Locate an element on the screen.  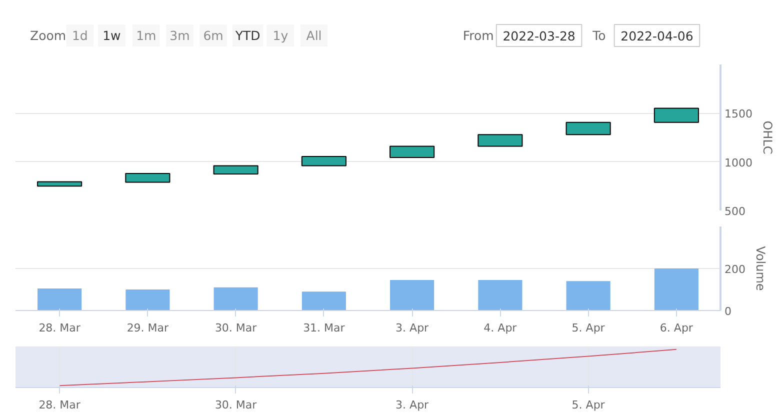
text: All is located at coordinates (314, 35).